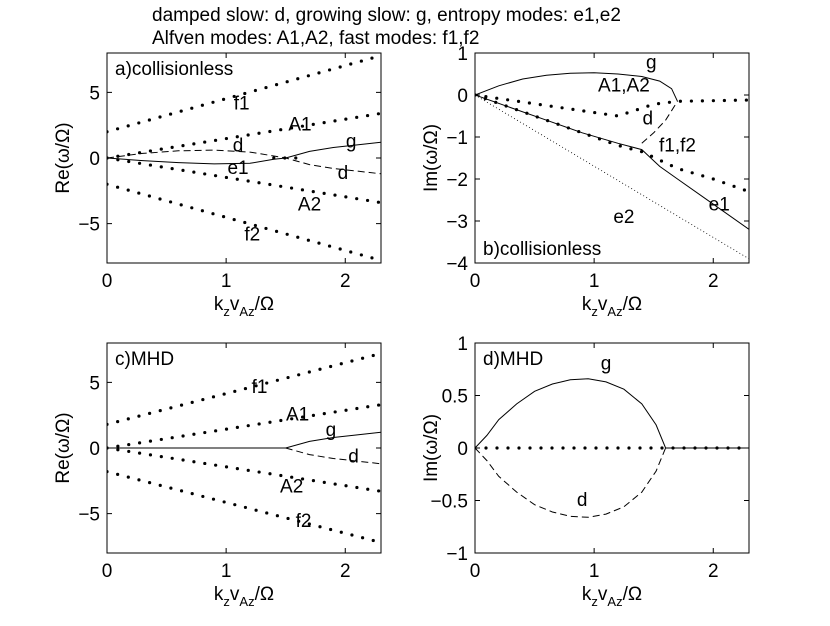 Image resolution: width=830 pixels, height=626 pixels. I want to click on x-tick-label: 1, so click(226, 281).